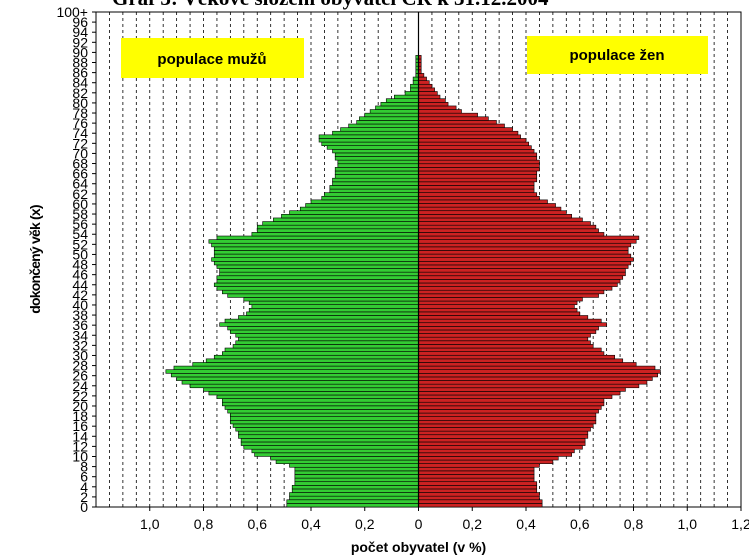  What do you see at coordinates (80, 194) in the screenshot?
I see `y-tick-label: 62` at bounding box center [80, 194].